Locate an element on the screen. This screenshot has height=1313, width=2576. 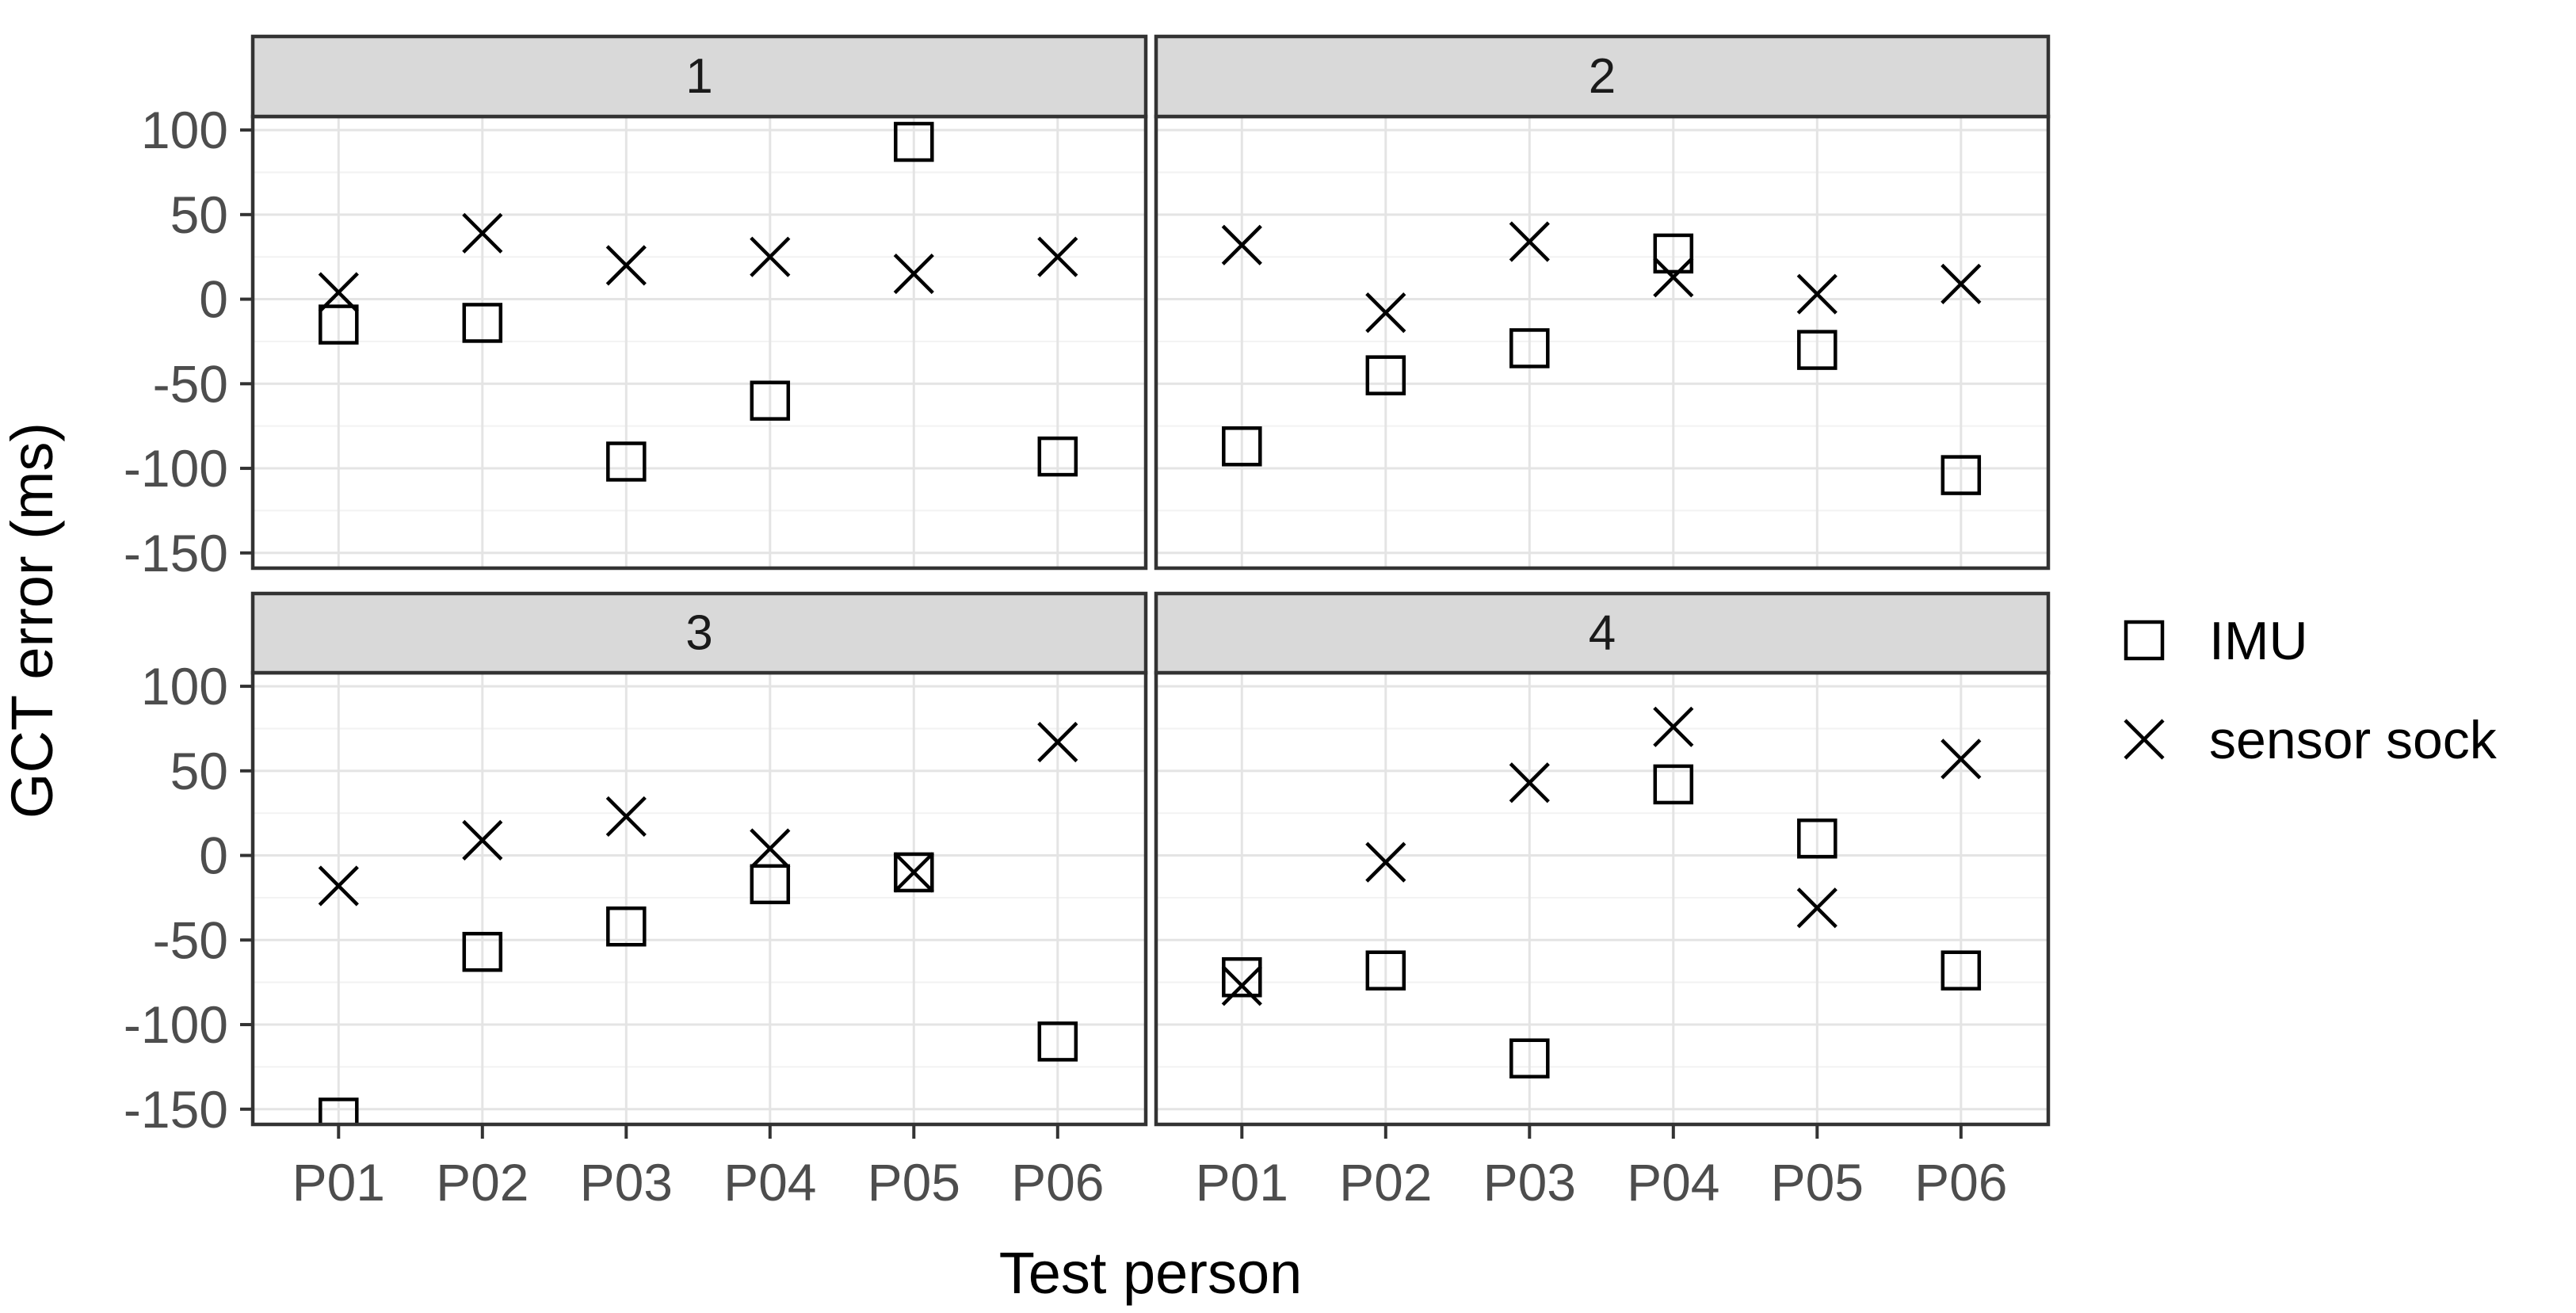
facet-1: 1 is located at coordinates (699, 303).